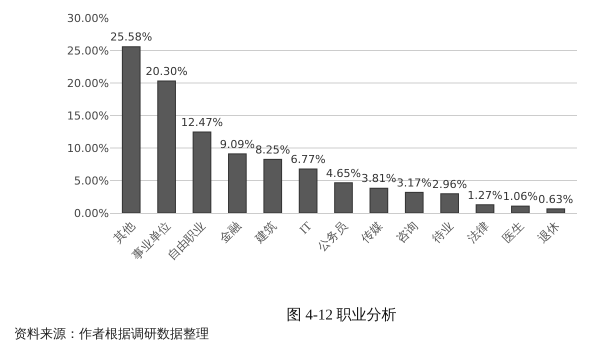  I want to click on y-tick-label: 10.00%, so click(88, 148).